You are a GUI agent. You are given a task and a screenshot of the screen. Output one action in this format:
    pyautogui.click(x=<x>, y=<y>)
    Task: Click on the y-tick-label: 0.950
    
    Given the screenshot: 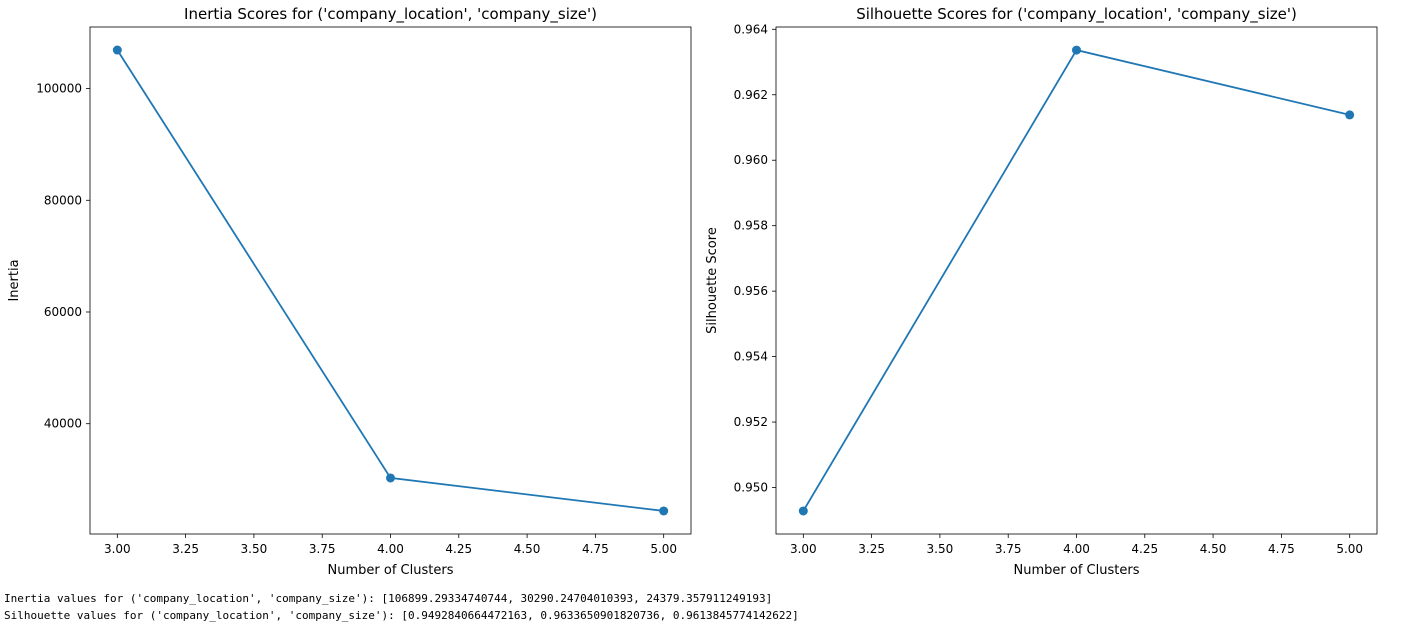 What is the action you would take?
    pyautogui.click(x=751, y=488)
    